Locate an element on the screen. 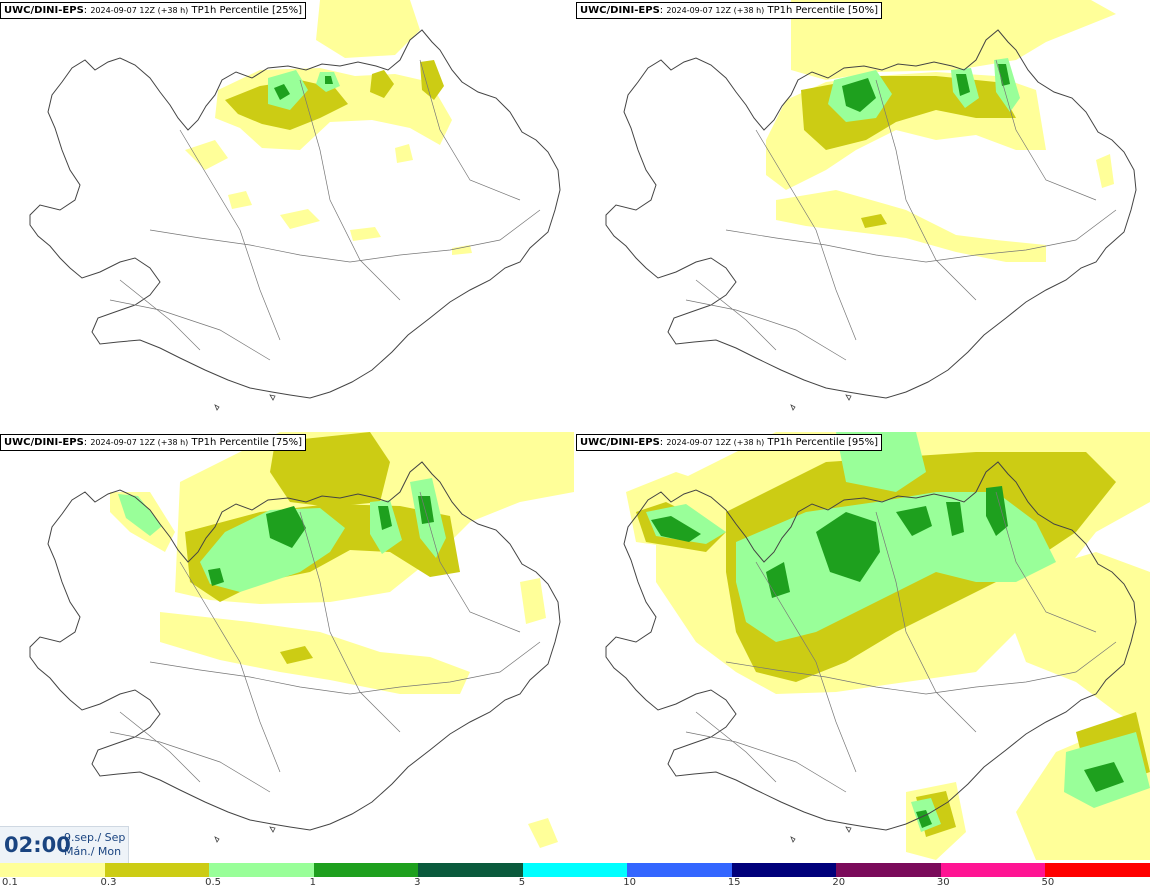 The image size is (1150, 891). precip-colorbar is located at coordinates (575, 870).